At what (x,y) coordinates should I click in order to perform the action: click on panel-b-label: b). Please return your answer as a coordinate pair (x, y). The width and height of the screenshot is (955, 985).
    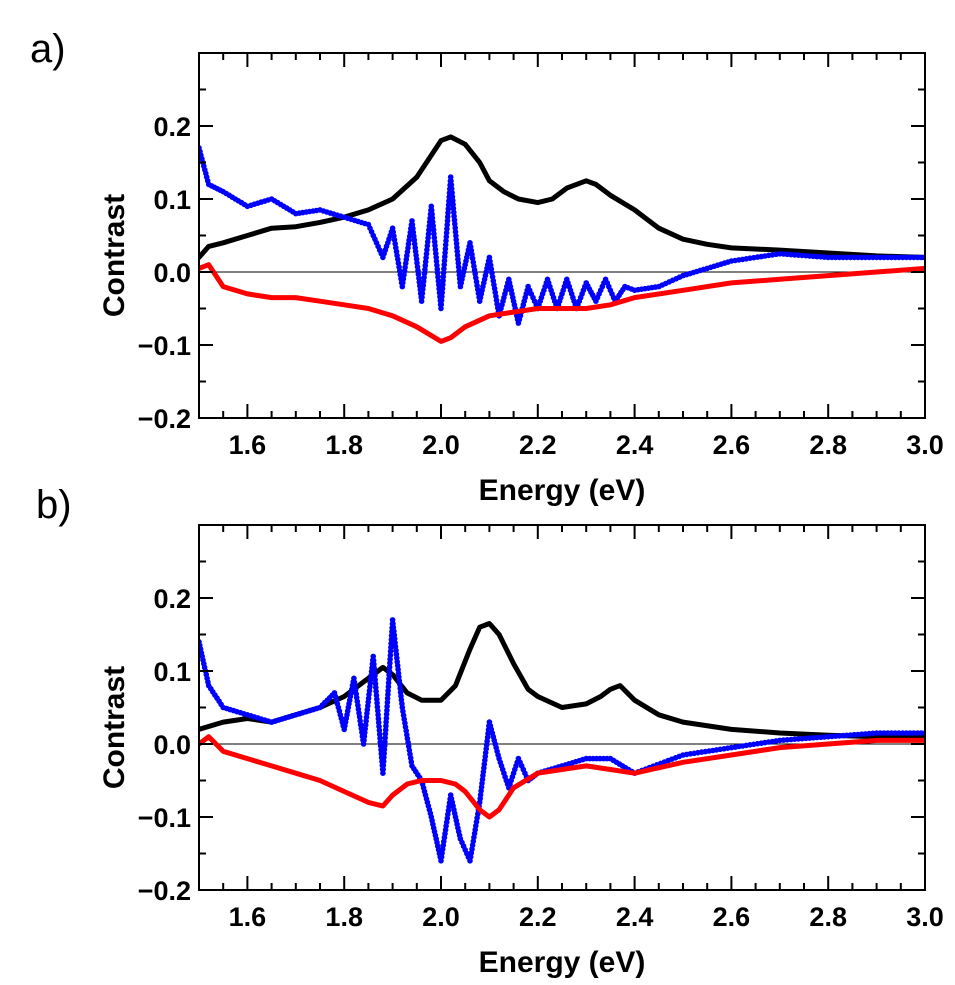
    Looking at the image, I should click on (54, 505).